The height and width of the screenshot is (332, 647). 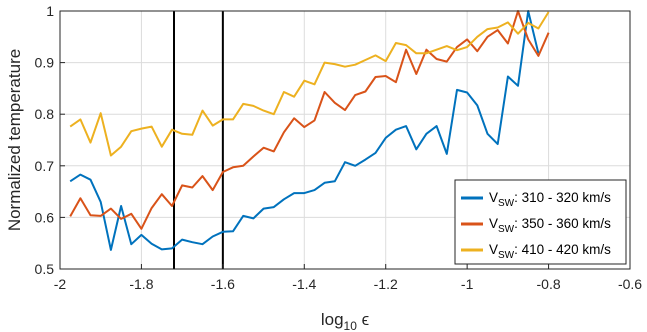 What do you see at coordinates (45, 166) in the screenshot?
I see `y-tick-label: 0.7` at bounding box center [45, 166].